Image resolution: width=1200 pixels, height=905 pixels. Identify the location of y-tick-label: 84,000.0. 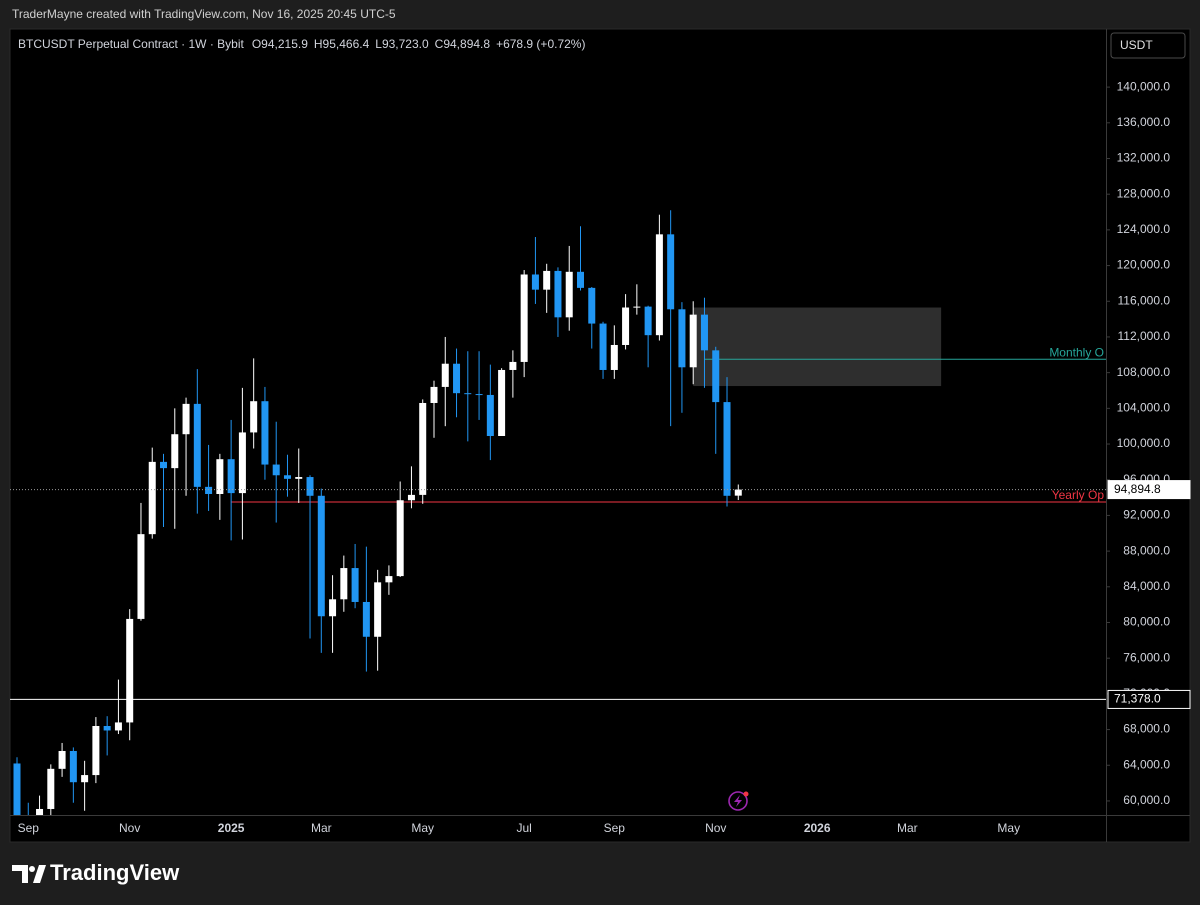
(1146, 586).